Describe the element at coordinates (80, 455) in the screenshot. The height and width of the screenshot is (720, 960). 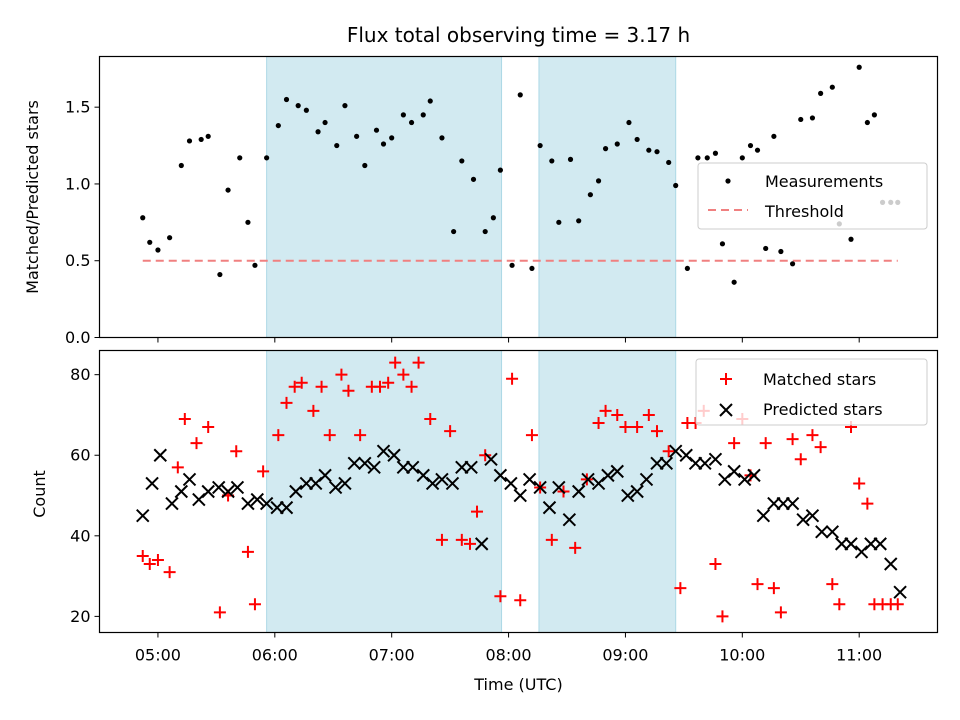
I see `bottom-y-tick-label: 60` at that location.